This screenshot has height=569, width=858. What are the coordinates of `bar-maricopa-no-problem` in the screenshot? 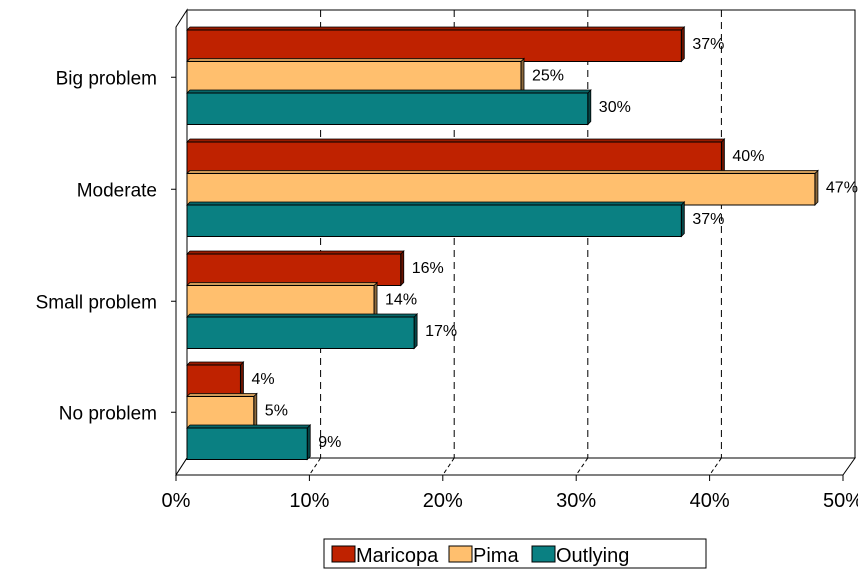 It's located at (213, 380).